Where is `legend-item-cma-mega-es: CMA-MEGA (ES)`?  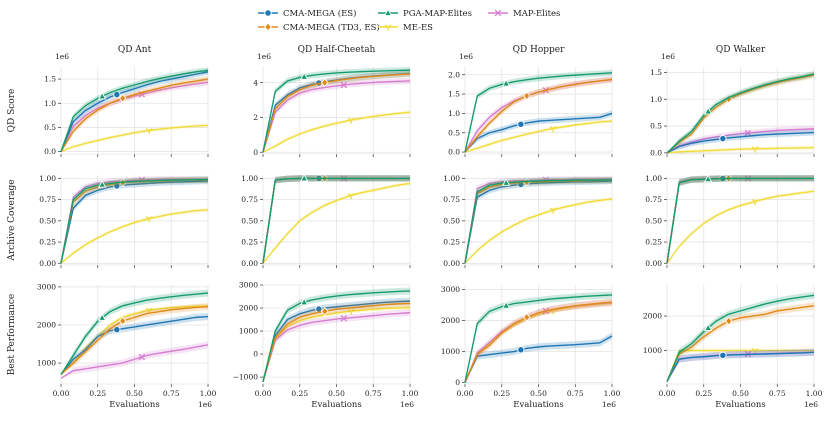
legend-item-cma-mega-es: CMA-MEGA (ES) is located at coordinates (307, 13).